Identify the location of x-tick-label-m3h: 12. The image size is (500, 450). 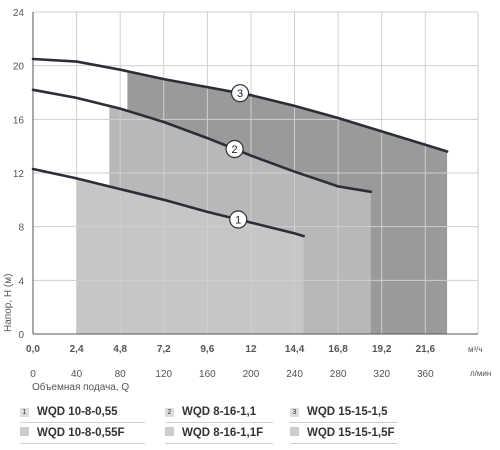
(251, 349).